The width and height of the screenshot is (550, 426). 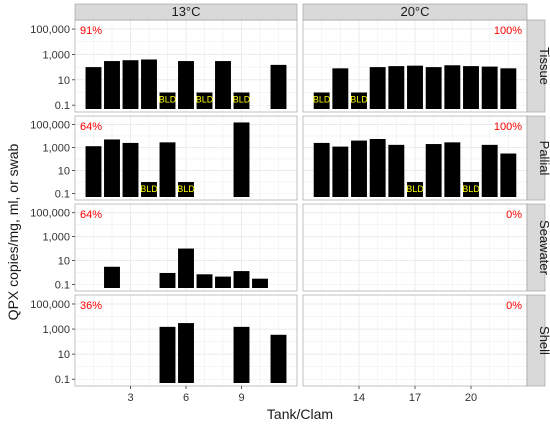 I want to click on strip-label-shell: Shell, so click(x=543, y=340).